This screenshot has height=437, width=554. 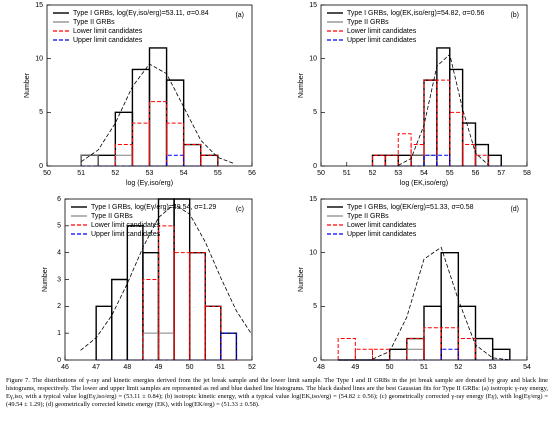 I want to click on y-tick-label: 15, so click(x=313, y=5).